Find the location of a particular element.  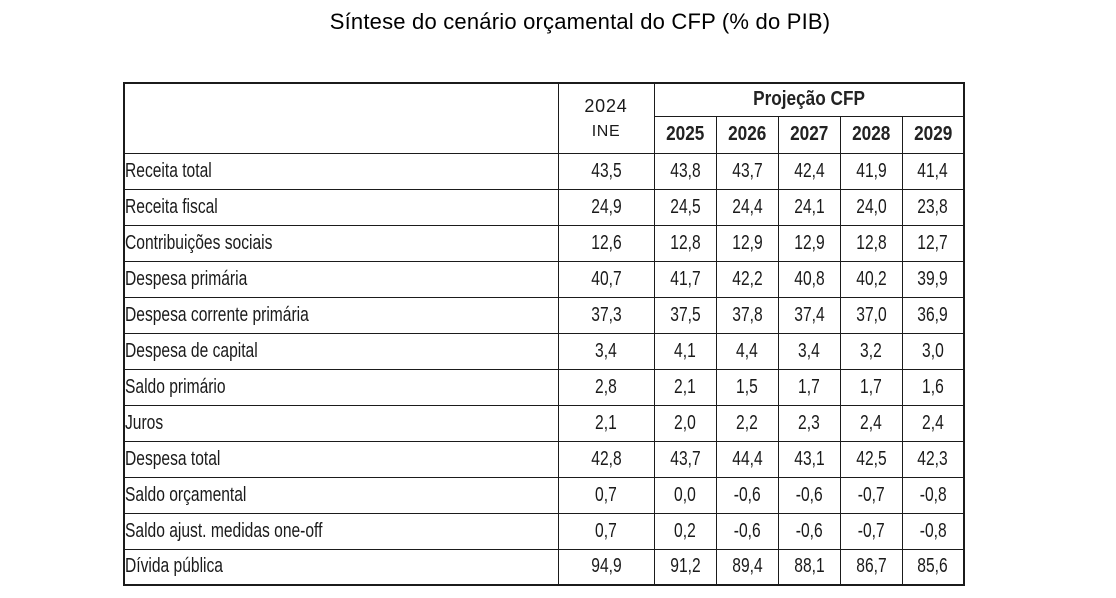

projection-value-cell: 12,7 is located at coordinates (933, 243).